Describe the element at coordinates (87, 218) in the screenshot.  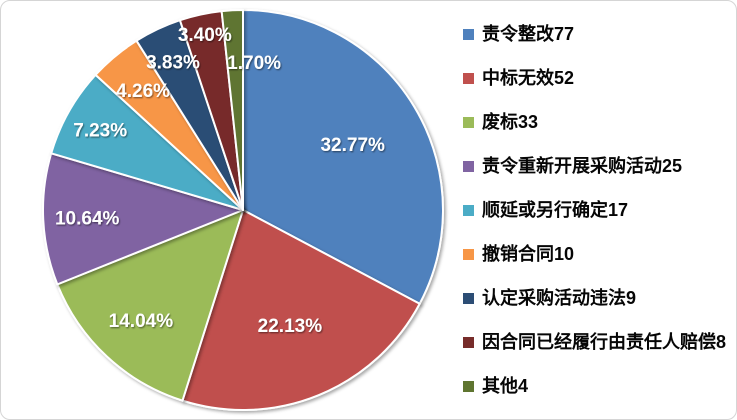
I see `percent-label-4: 10.64%` at that location.